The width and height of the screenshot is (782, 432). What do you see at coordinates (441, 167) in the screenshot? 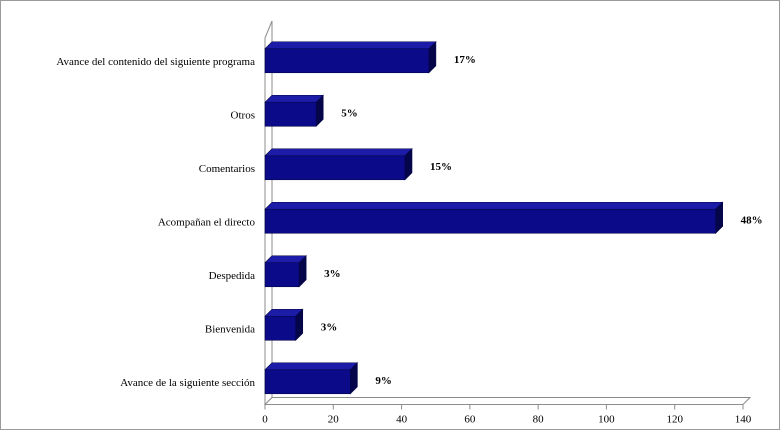
I see `data-label: 15%` at bounding box center [441, 167].